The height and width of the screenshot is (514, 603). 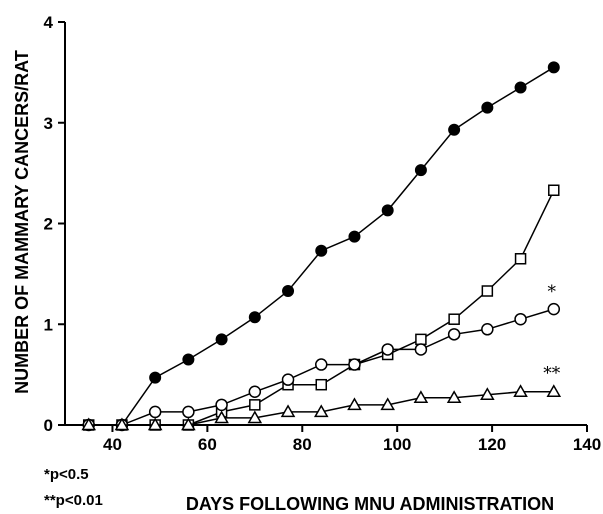 What do you see at coordinates (492, 444) in the screenshot?
I see `x-tick-label-4: 120` at bounding box center [492, 444].